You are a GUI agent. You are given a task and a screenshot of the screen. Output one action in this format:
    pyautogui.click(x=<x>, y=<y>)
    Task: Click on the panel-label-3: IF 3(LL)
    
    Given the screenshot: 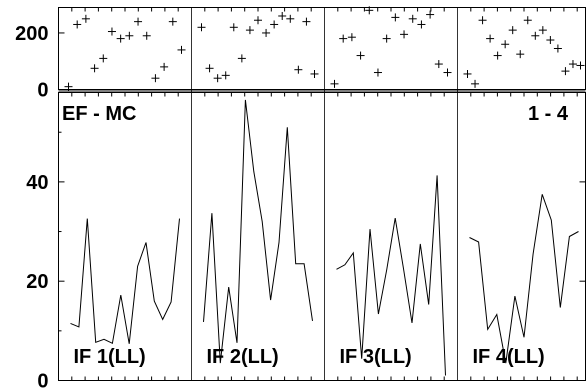 What is the action you would take?
    pyautogui.click(x=376, y=357)
    